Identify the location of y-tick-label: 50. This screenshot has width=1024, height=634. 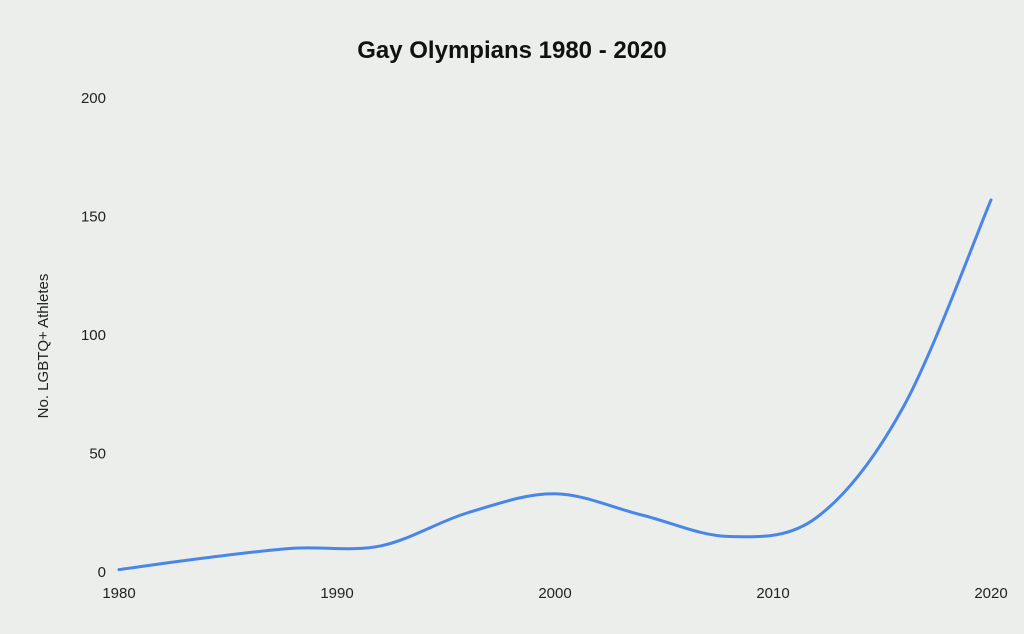
(97, 454).